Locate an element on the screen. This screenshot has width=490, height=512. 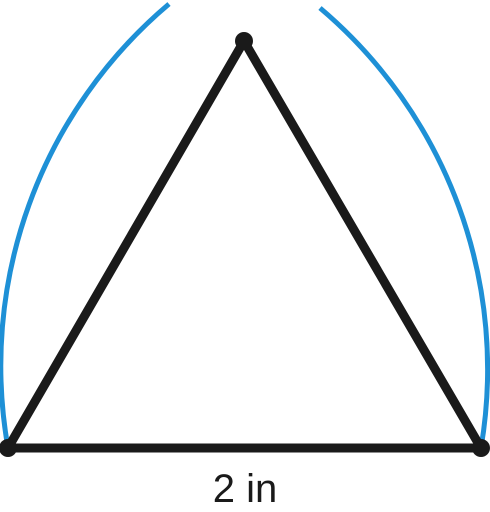
vertex-right is located at coordinates (481, 448).